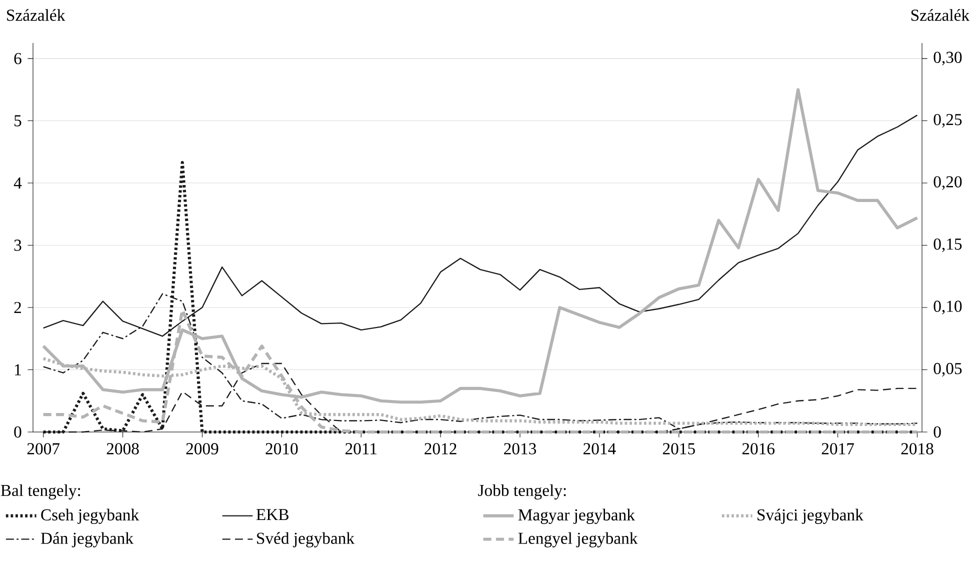  What do you see at coordinates (18, 120) in the screenshot?
I see `y-tick-label: 5` at bounding box center [18, 120].